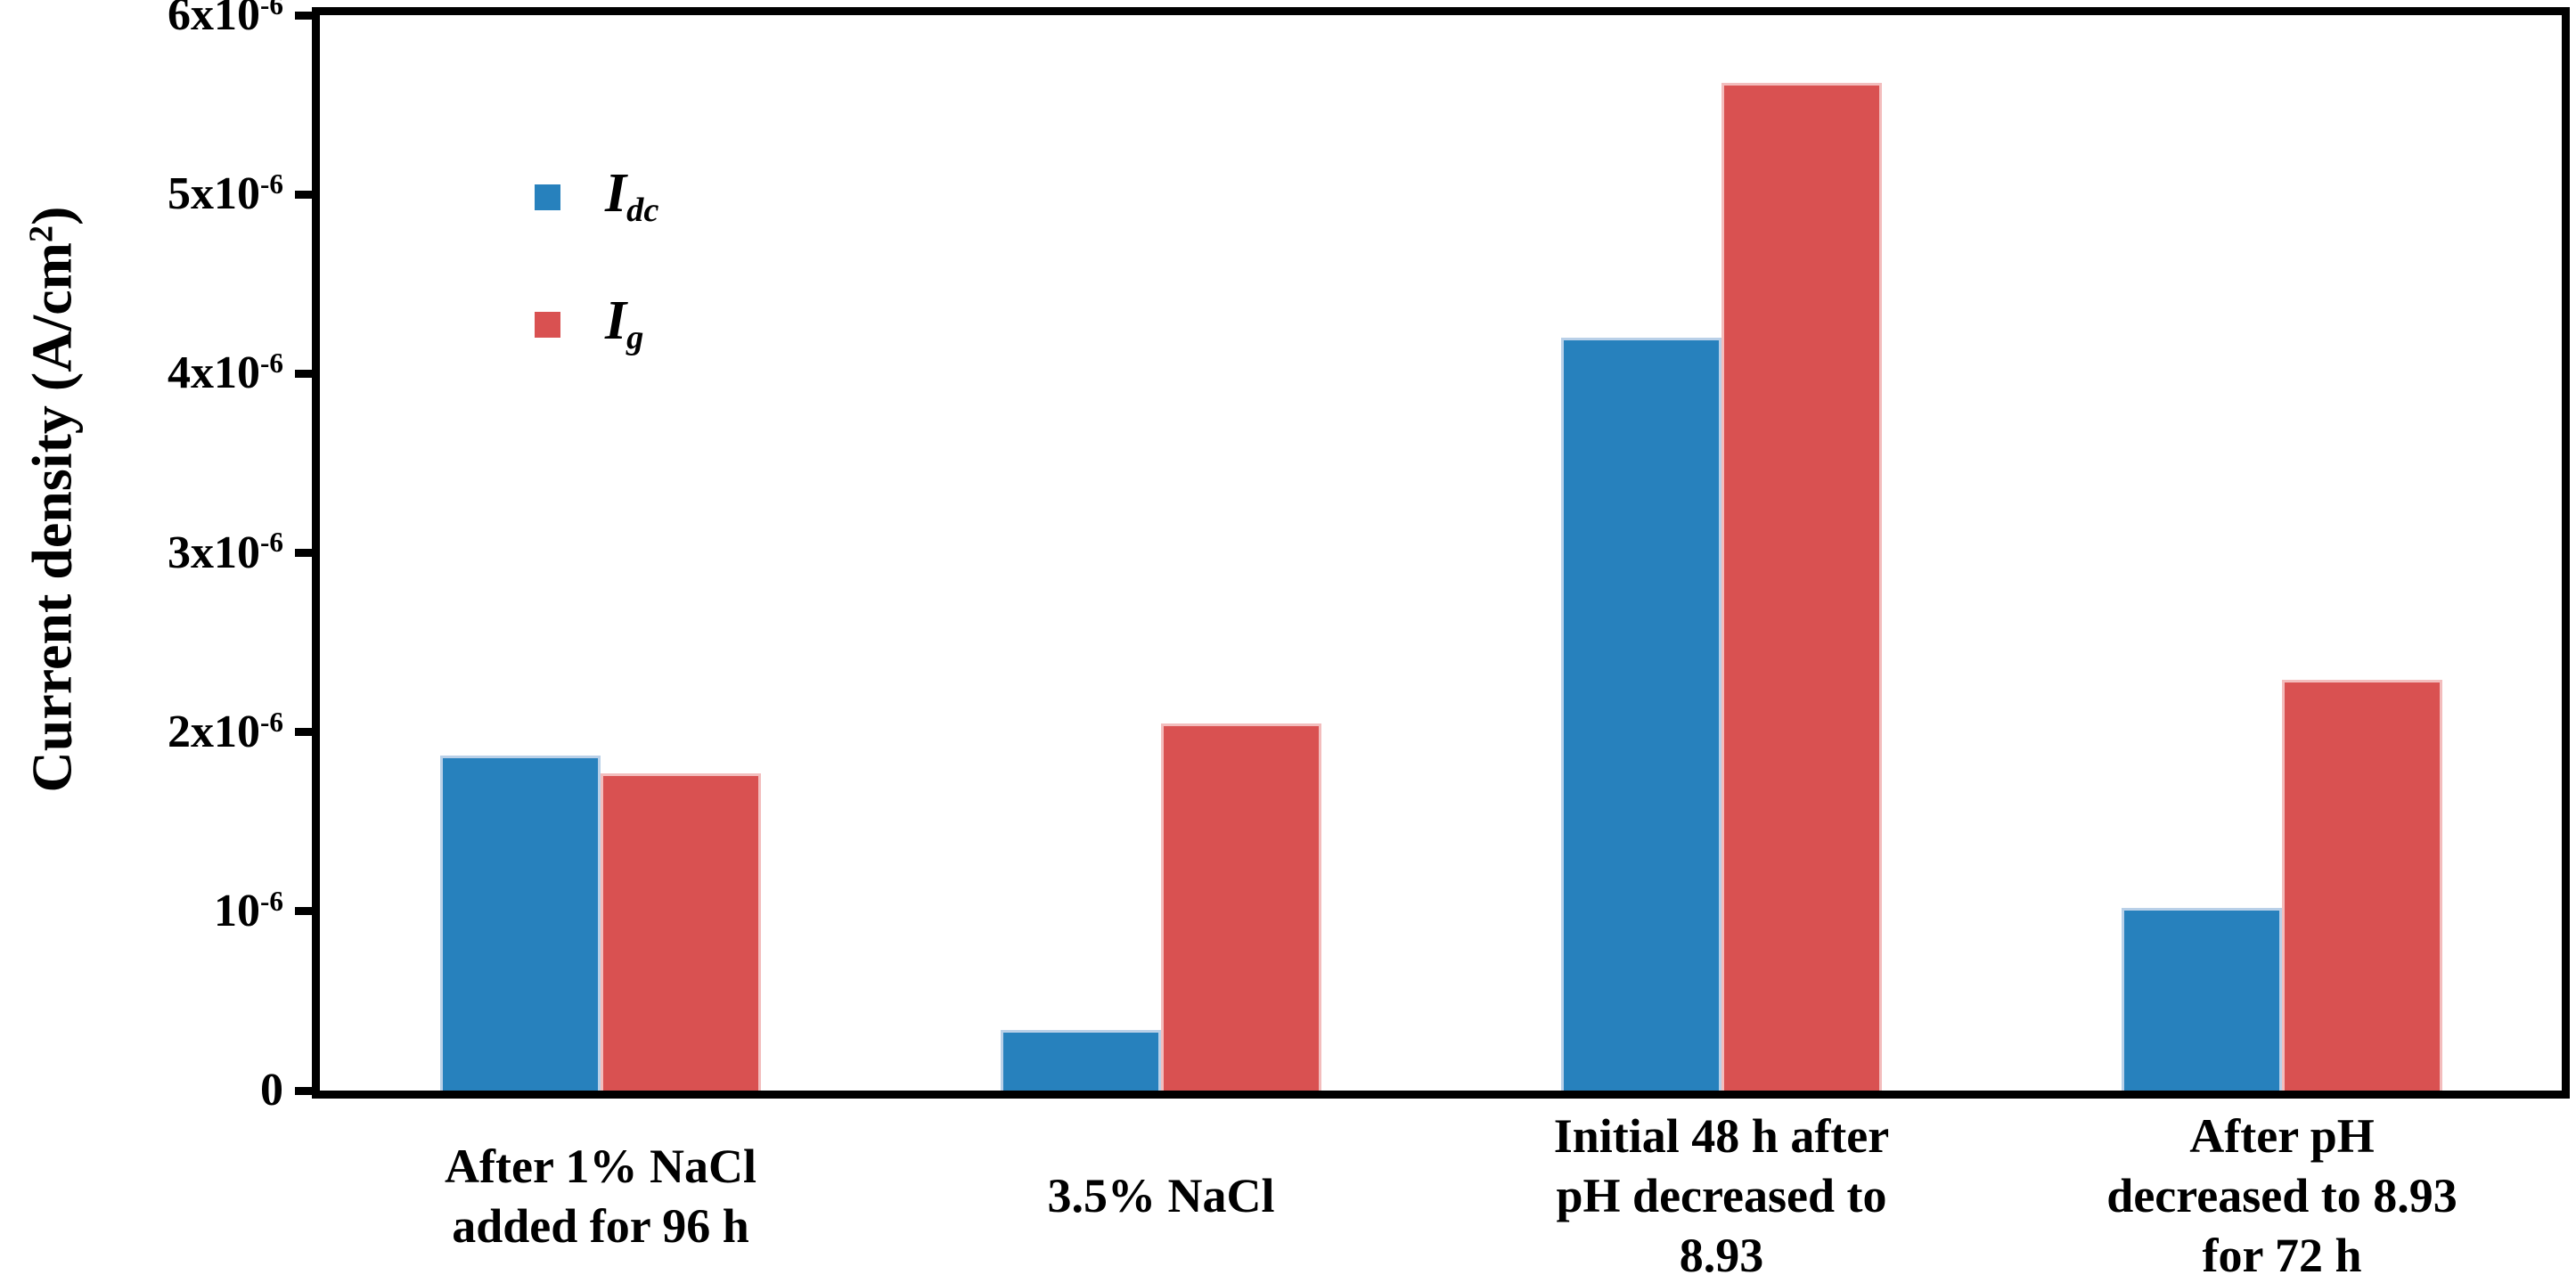  What do you see at coordinates (616, 320) in the screenshot?
I see `legend-label-ig-main: I` at bounding box center [616, 320].